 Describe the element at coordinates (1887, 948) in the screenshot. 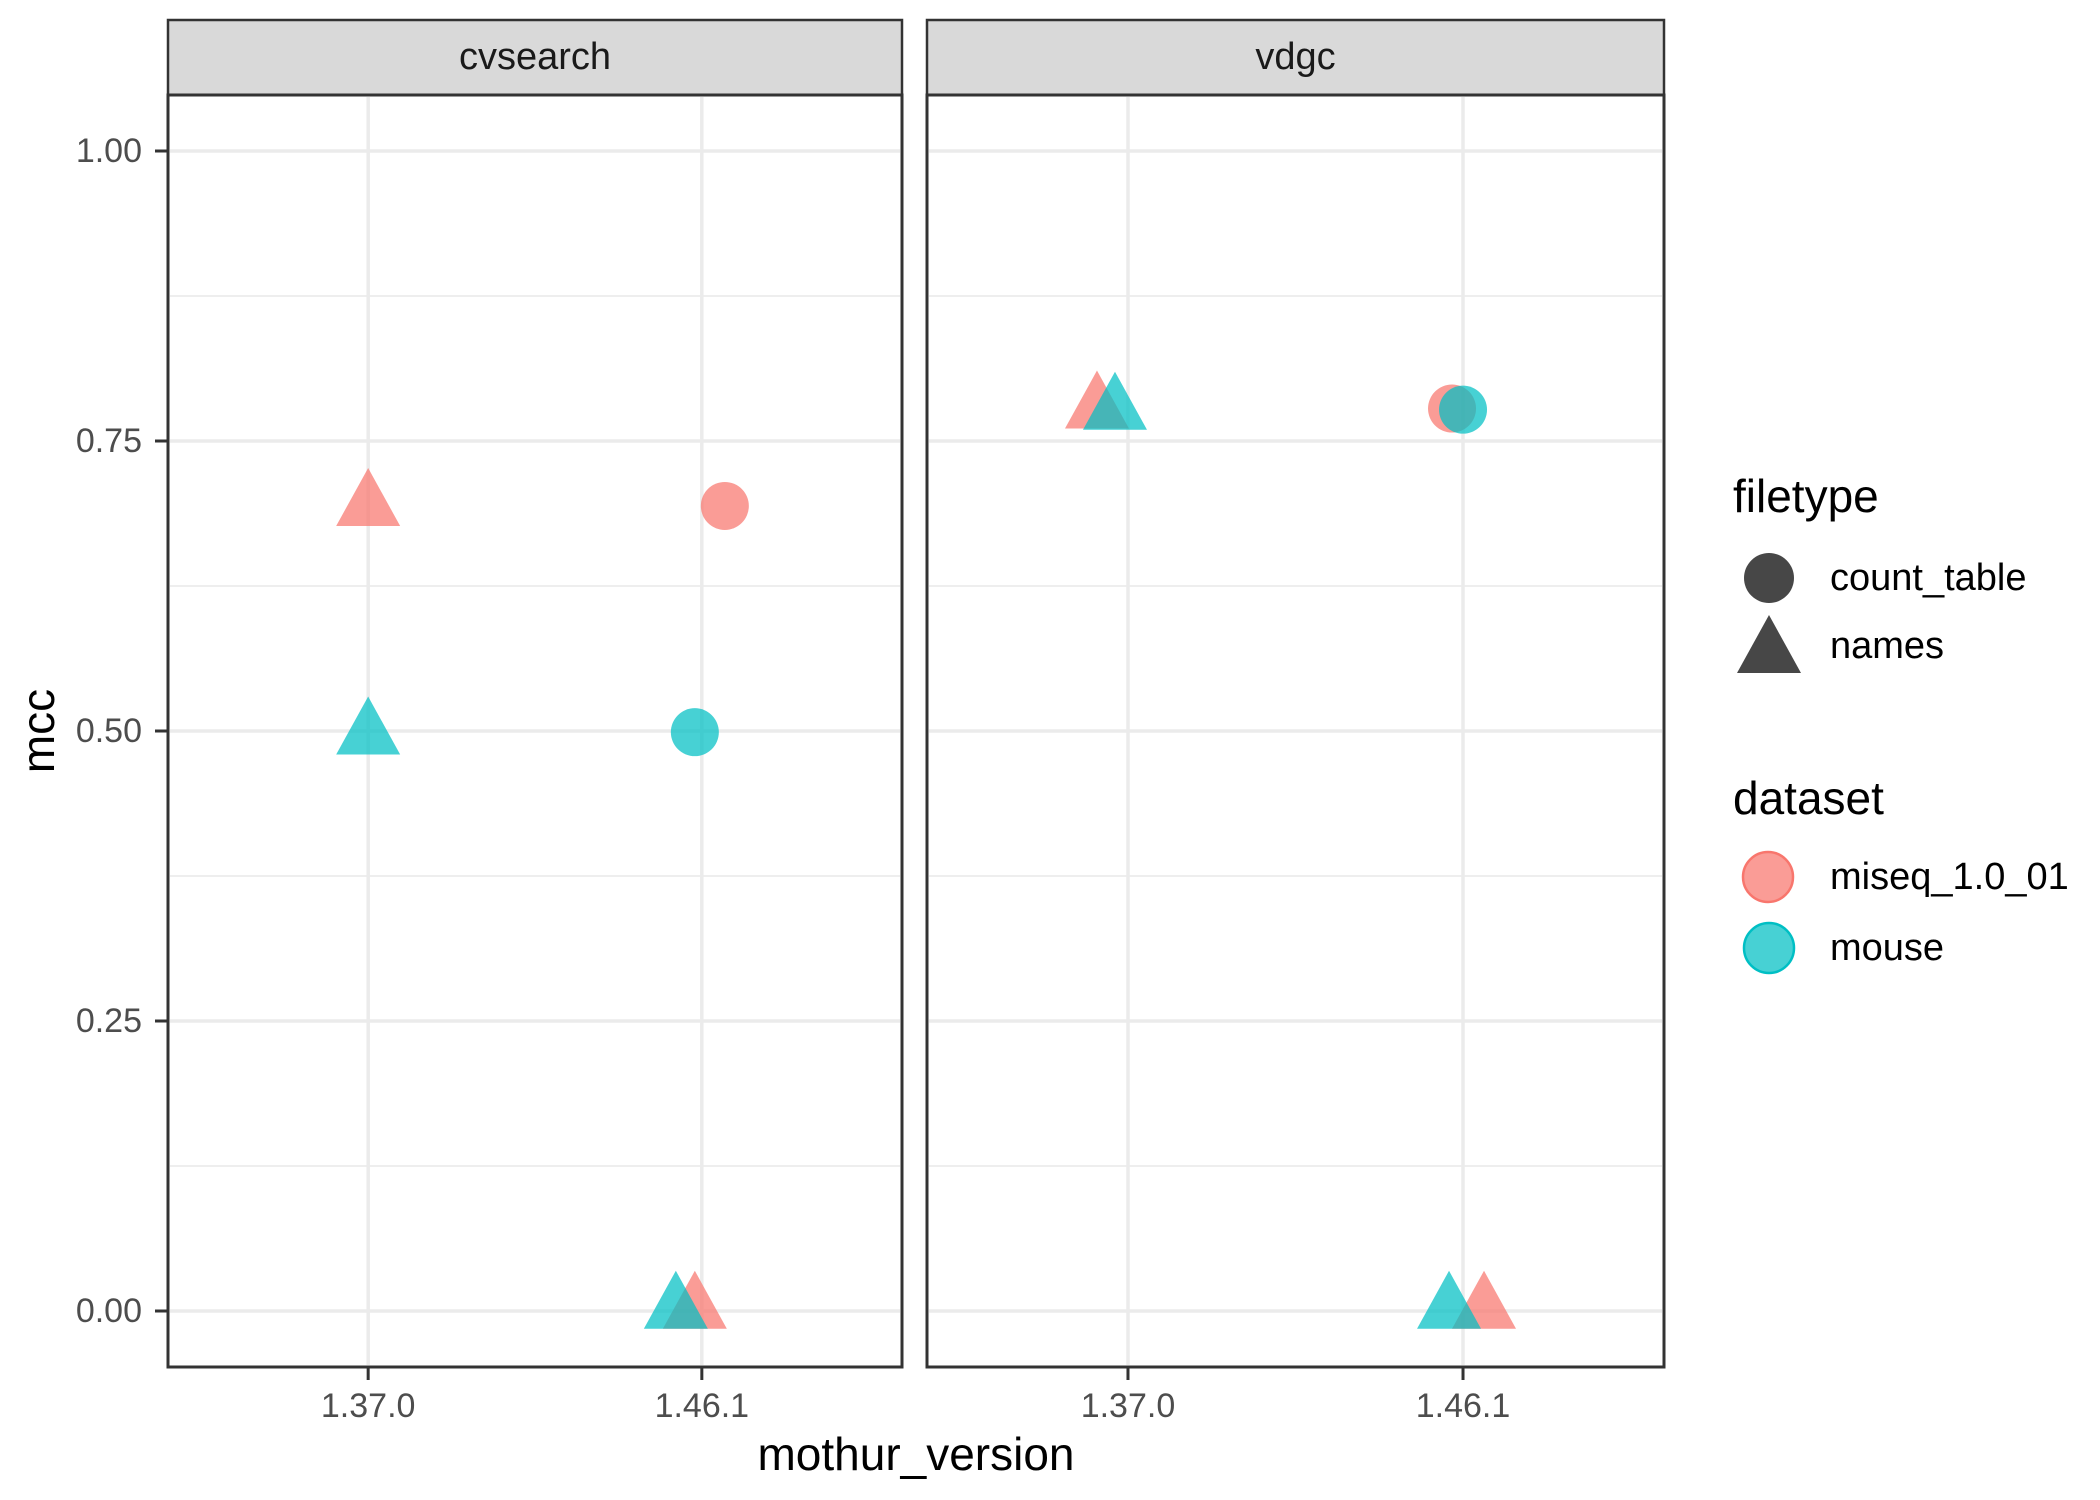

I see `legend-label-mouse: mouse` at that location.